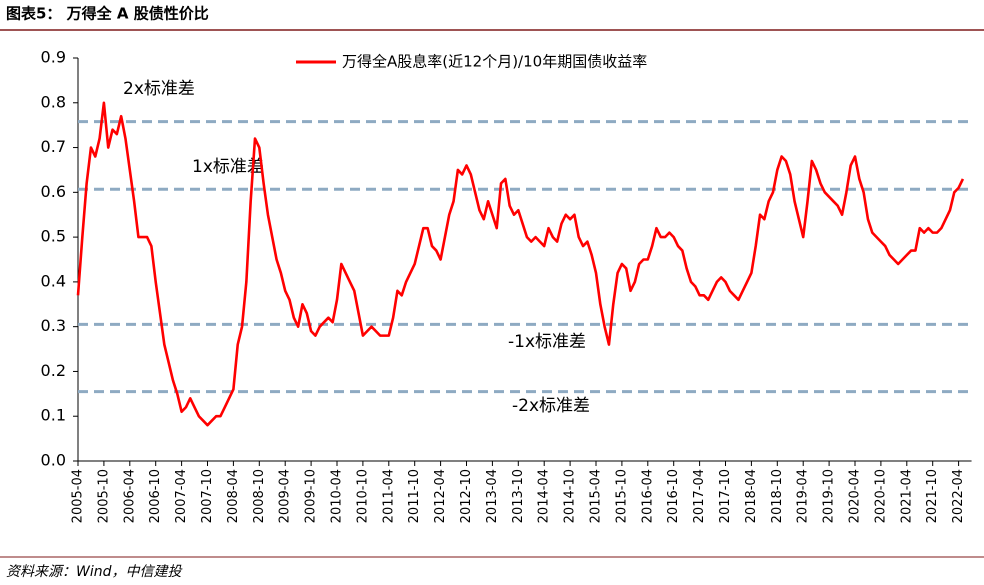 The height and width of the screenshot is (585, 984). I want to click on x-tick-label: 2012-04, so click(440, 496).